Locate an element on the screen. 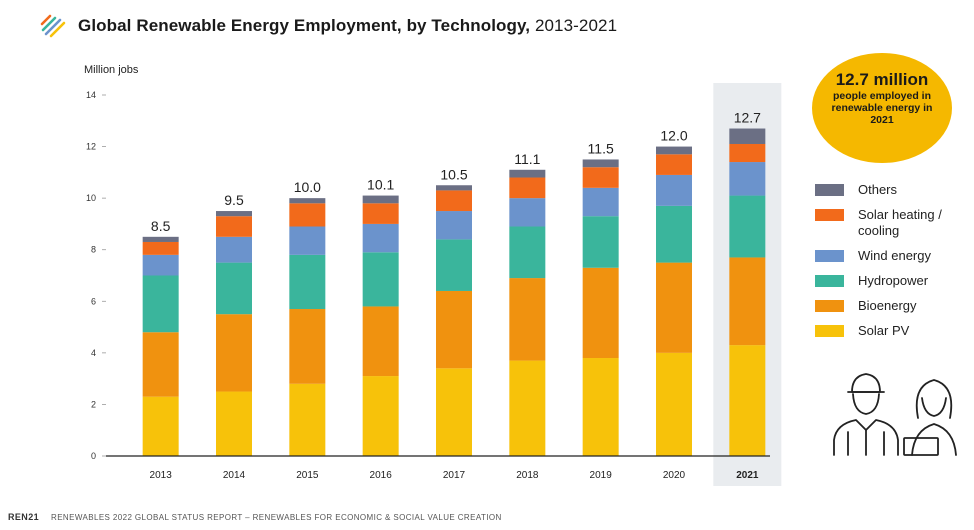  bar-2013-hydropower is located at coordinates (160, 304).